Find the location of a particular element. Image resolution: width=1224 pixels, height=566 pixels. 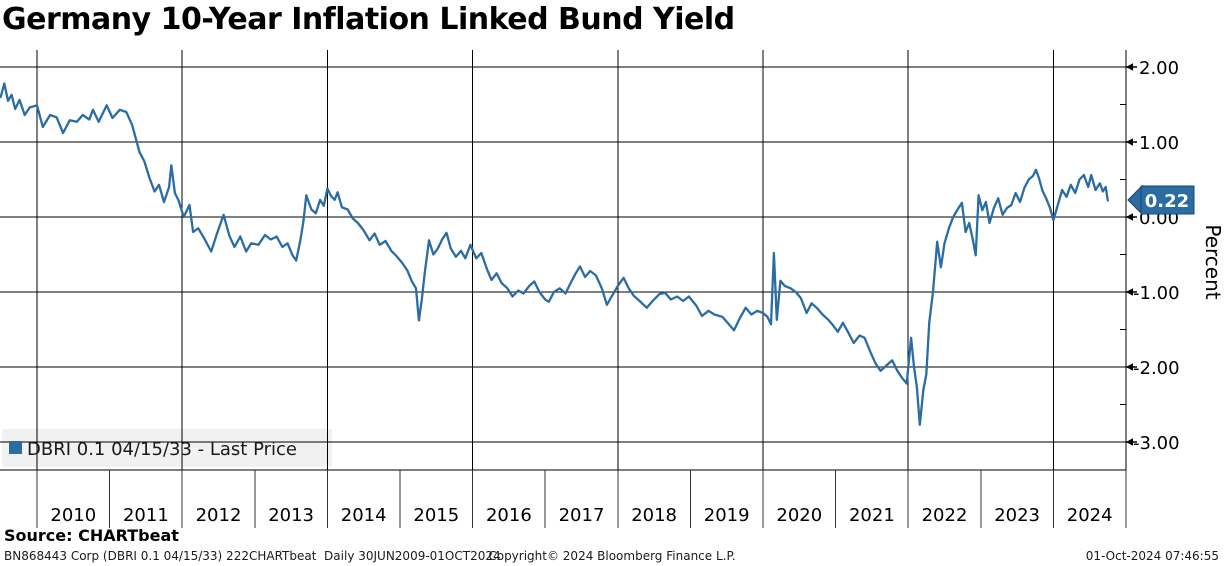

x-axis-year-label: 2018 is located at coordinates (654, 515).